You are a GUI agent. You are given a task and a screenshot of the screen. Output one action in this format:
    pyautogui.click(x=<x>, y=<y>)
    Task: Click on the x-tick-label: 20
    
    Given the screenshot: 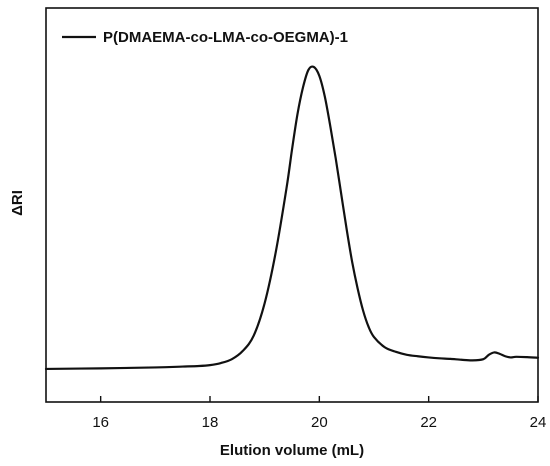 What is the action you would take?
    pyautogui.click(x=319, y=422)
    